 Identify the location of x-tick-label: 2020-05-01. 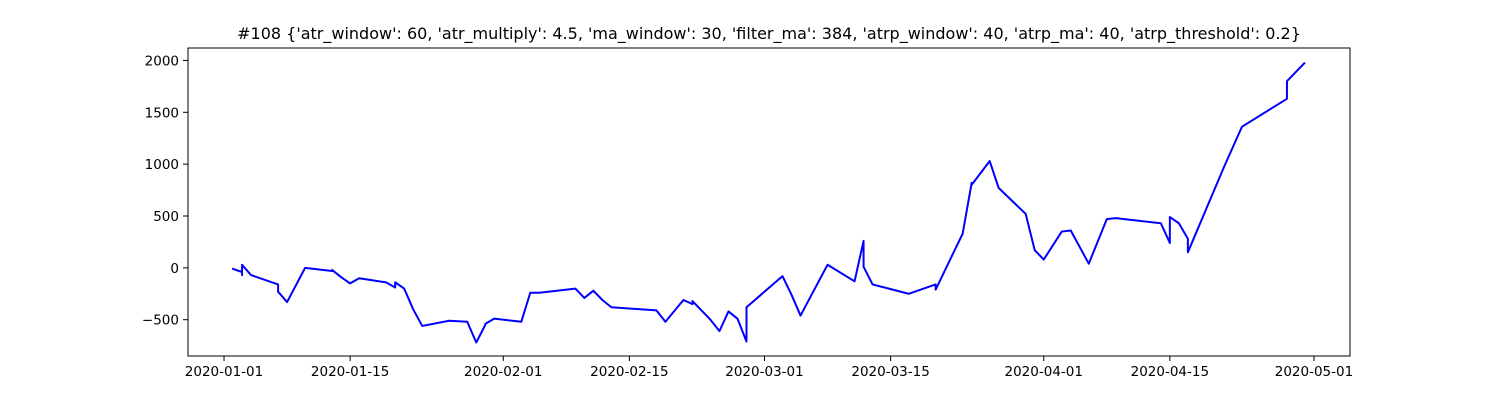
(1314, 372).